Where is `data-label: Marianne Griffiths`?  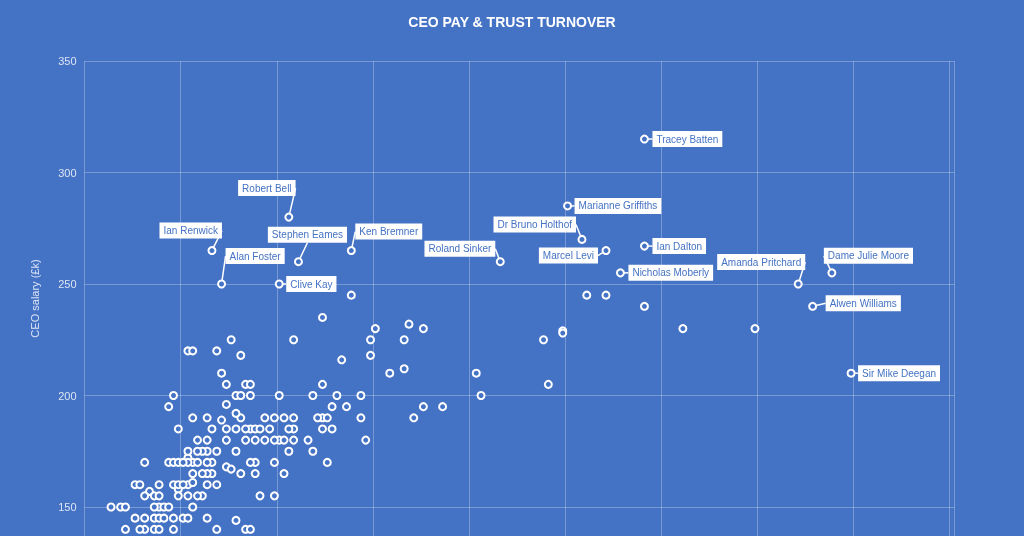
data-label: Marianne Griffiths is located at coordinates (618, 206).